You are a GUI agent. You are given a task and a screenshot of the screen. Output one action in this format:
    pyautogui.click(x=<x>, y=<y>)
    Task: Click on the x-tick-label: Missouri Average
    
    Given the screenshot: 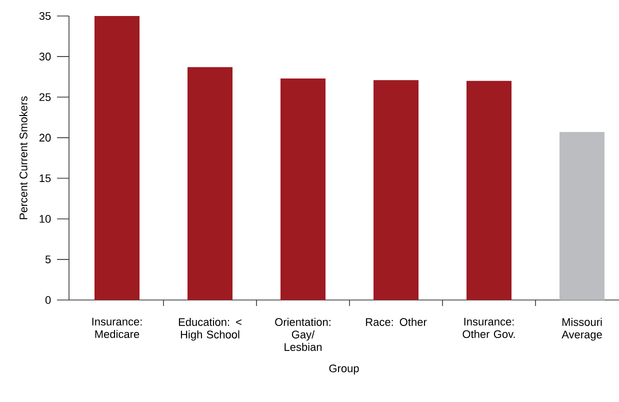 What is the action you would take?
    pyautogui.click(x=582, y=329)
    